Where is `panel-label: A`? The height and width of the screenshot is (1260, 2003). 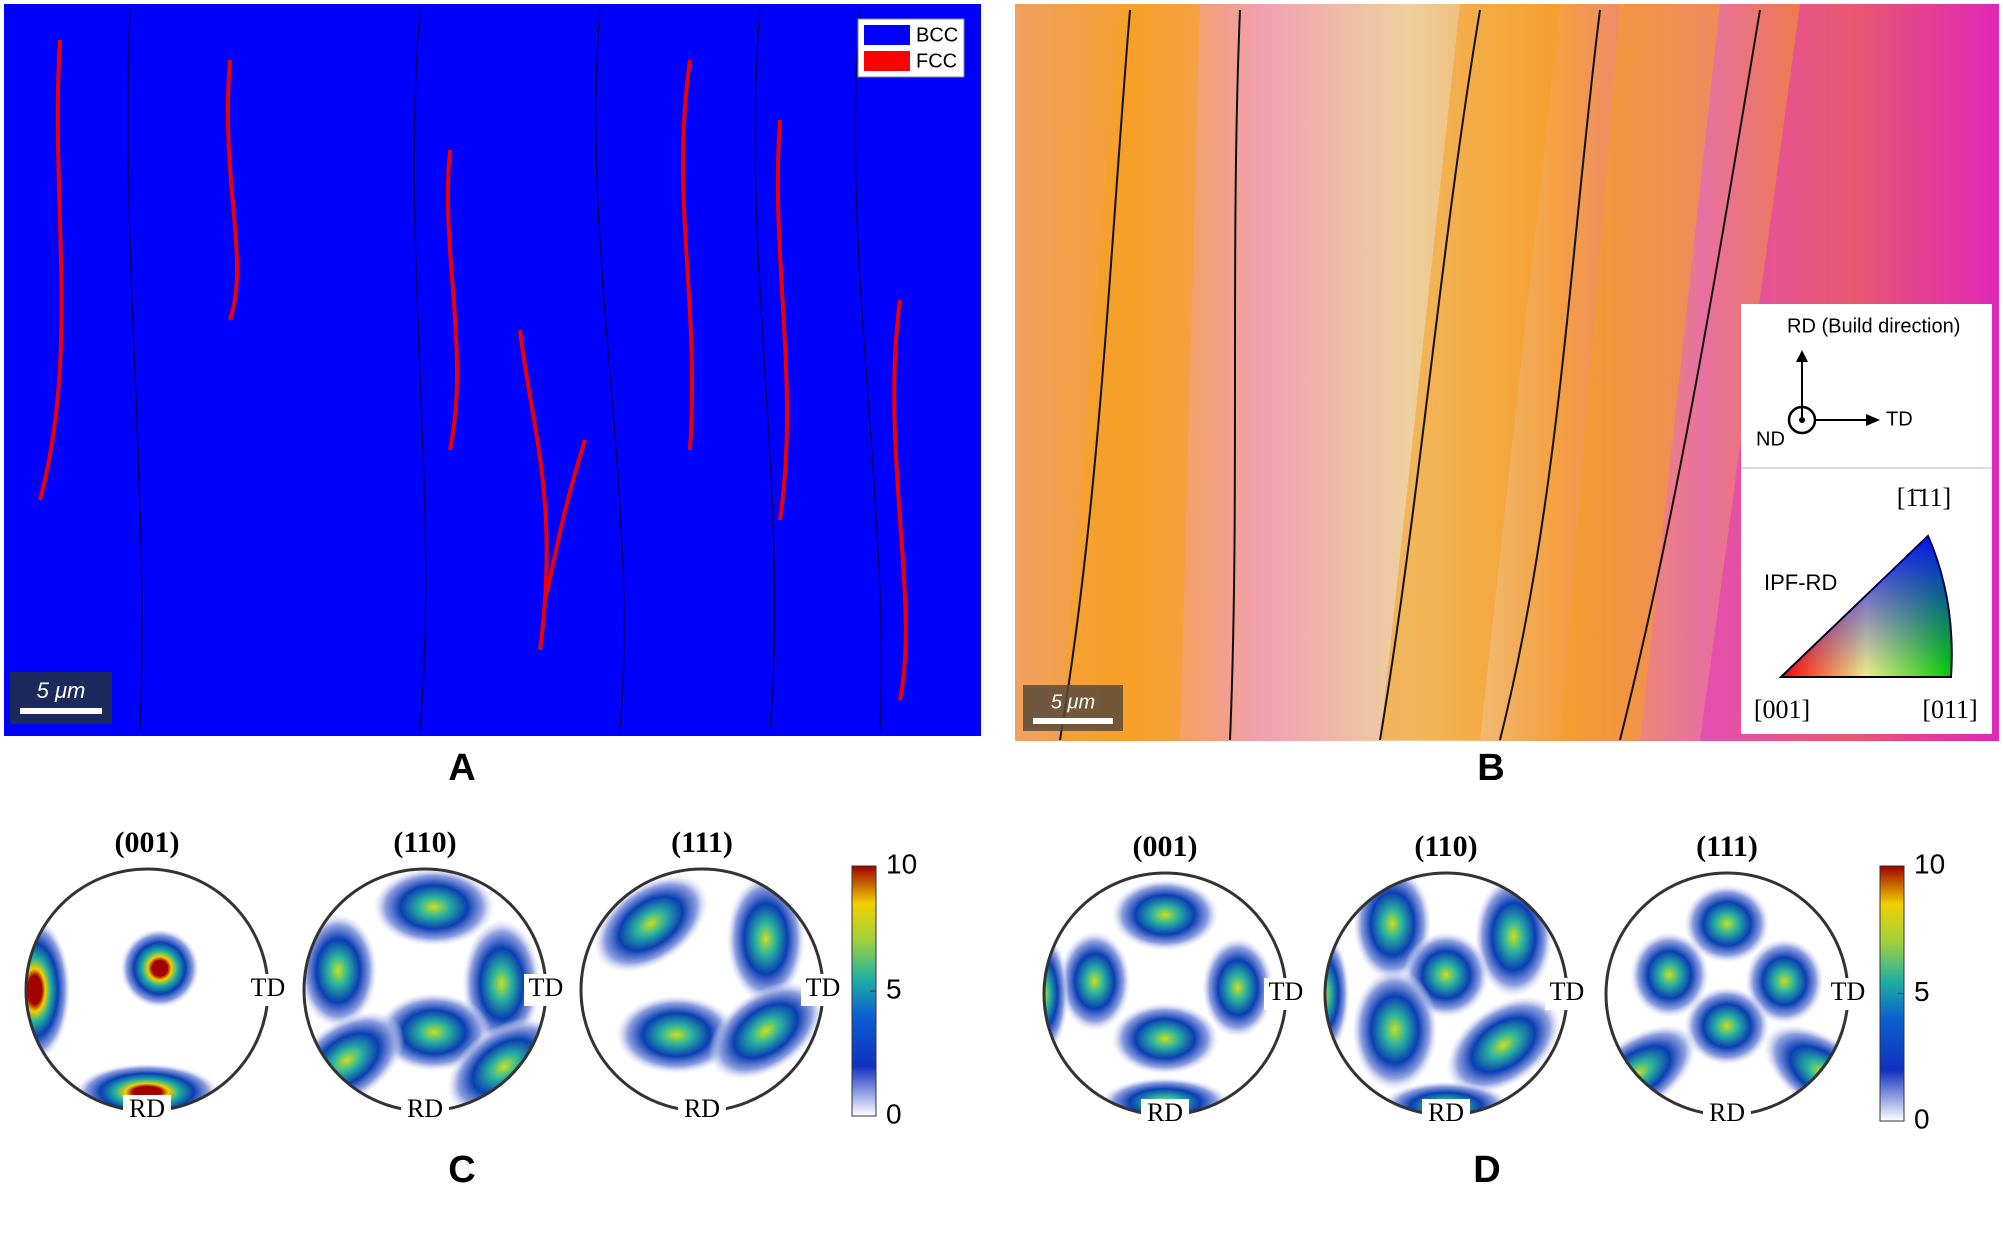 panel-label: A is located at coordinates (461, 768).